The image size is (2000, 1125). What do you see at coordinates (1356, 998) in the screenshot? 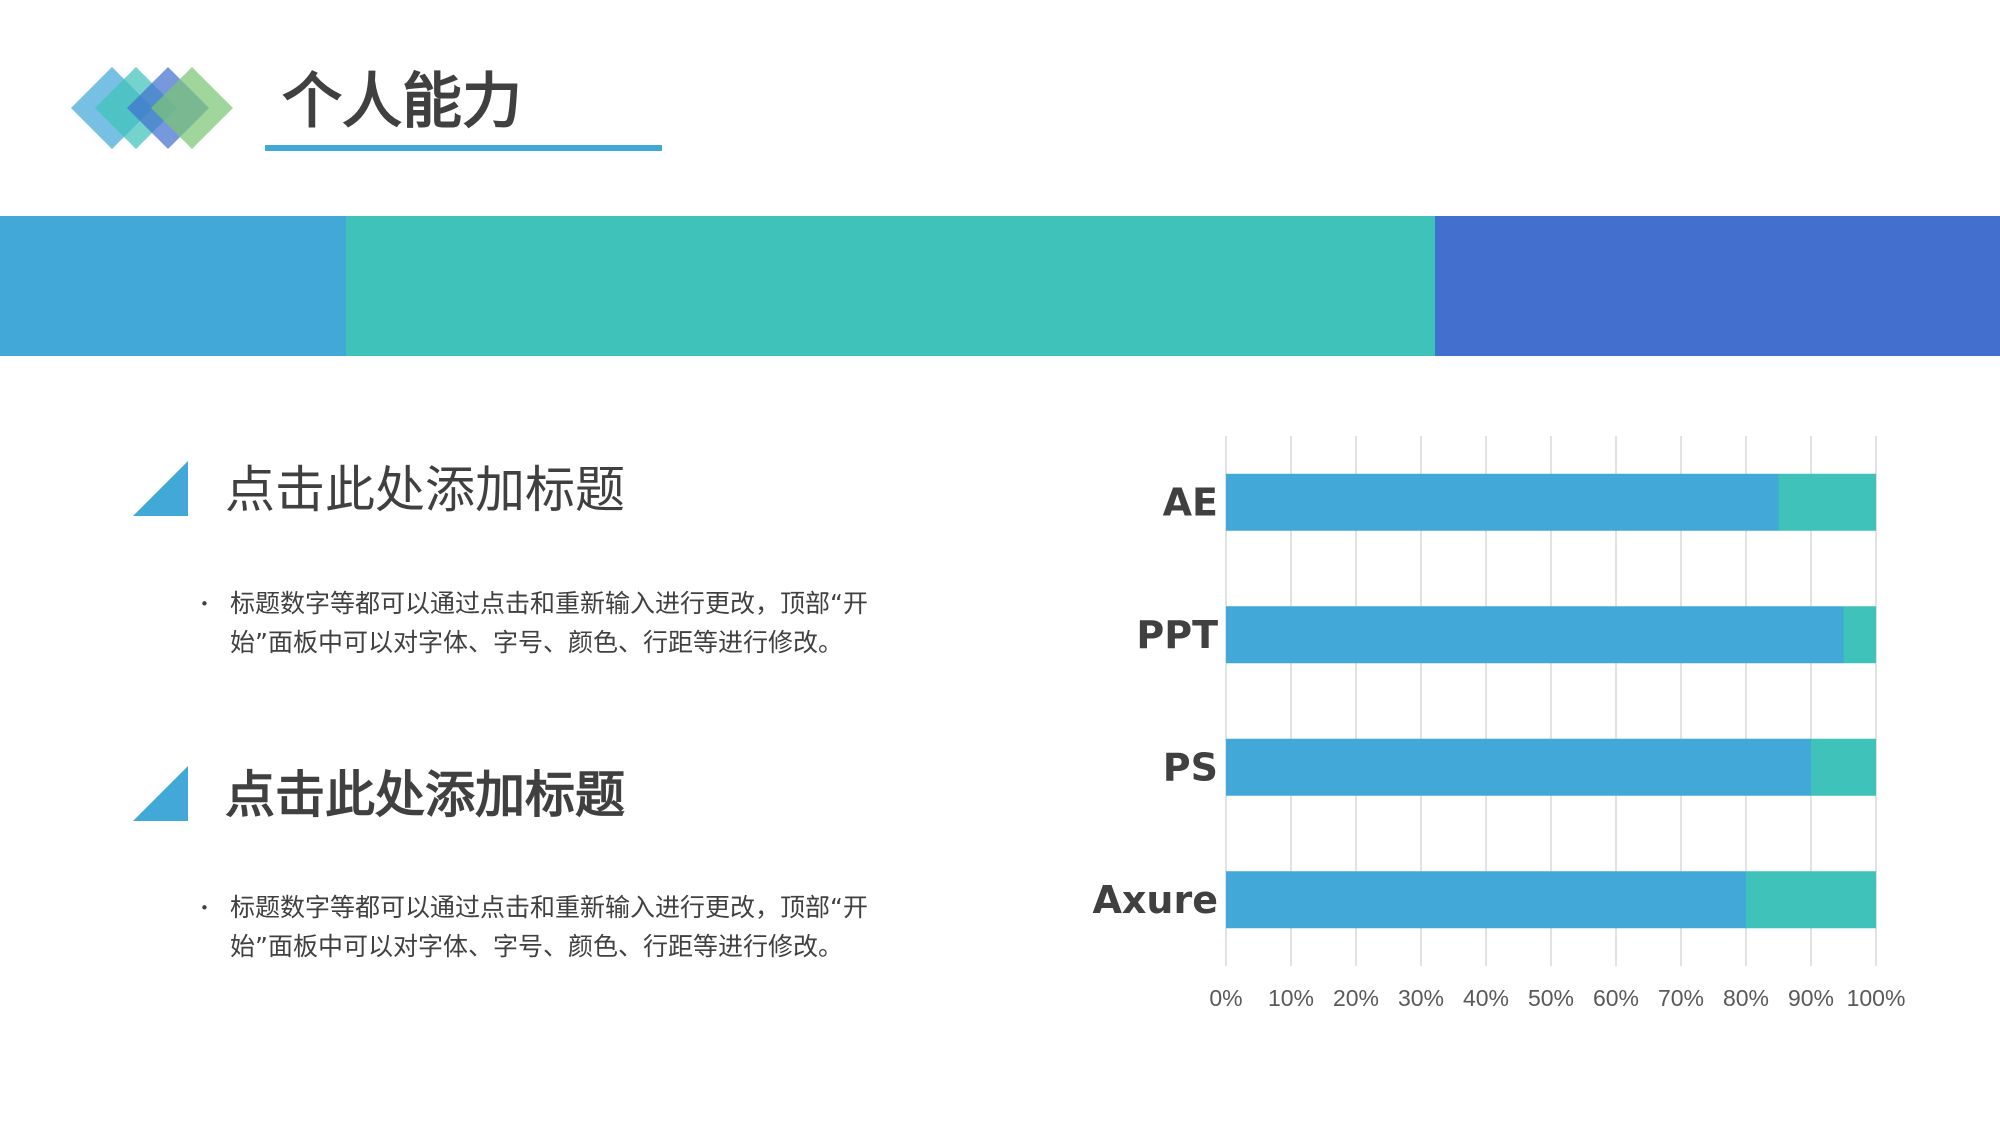
I see `x-tick-label: 20%` at bounding box center [1356, 998].